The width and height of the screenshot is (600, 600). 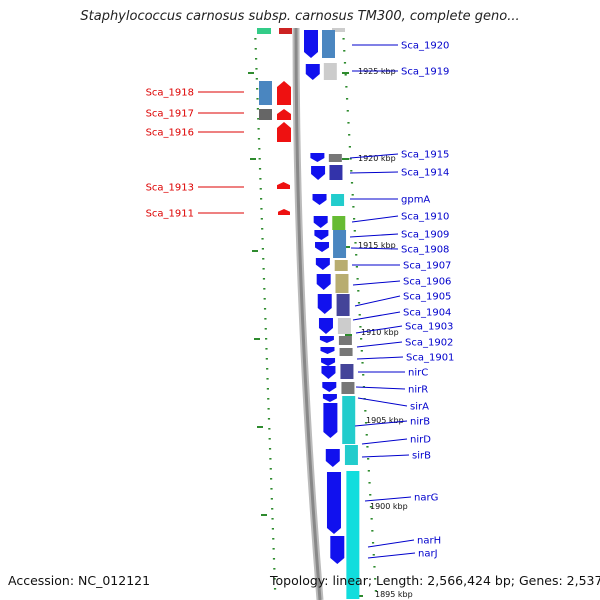 What do you see at coordinates (420, 440) in the screenshot?
I see `gene-label: nirD` at bounding box center [420, 440].